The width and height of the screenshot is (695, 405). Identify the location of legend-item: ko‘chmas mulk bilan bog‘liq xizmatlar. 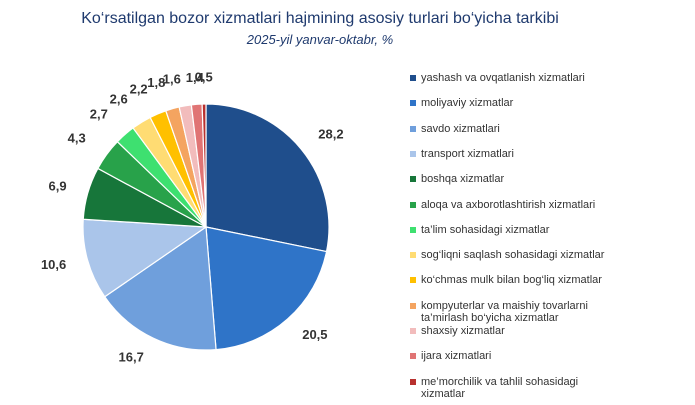
(517, 280).